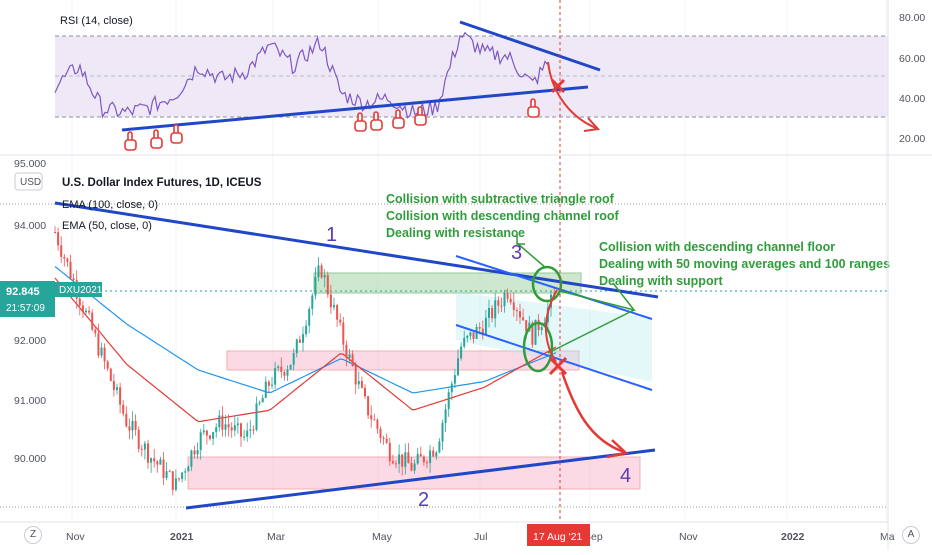 This screenshot has width=932, height=555. Describe the element at coordinates (531, 255) in the screenshot. I see `left-note-pointer` at that location.